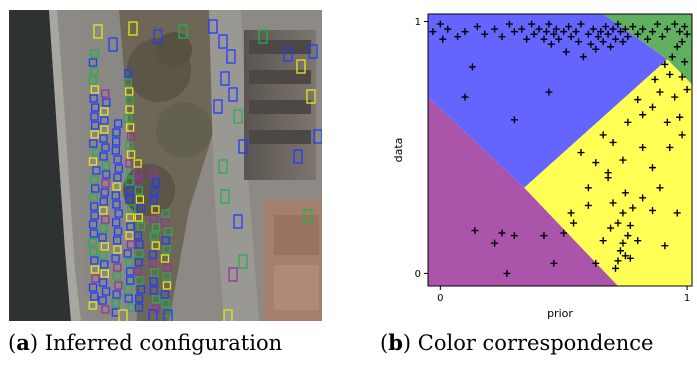 This screenshot has height=365, width=697. What do you see at coordinates (440, 298) in the screenshot?
I see `x-tick-label: 0` at bounding box center [440, 298].